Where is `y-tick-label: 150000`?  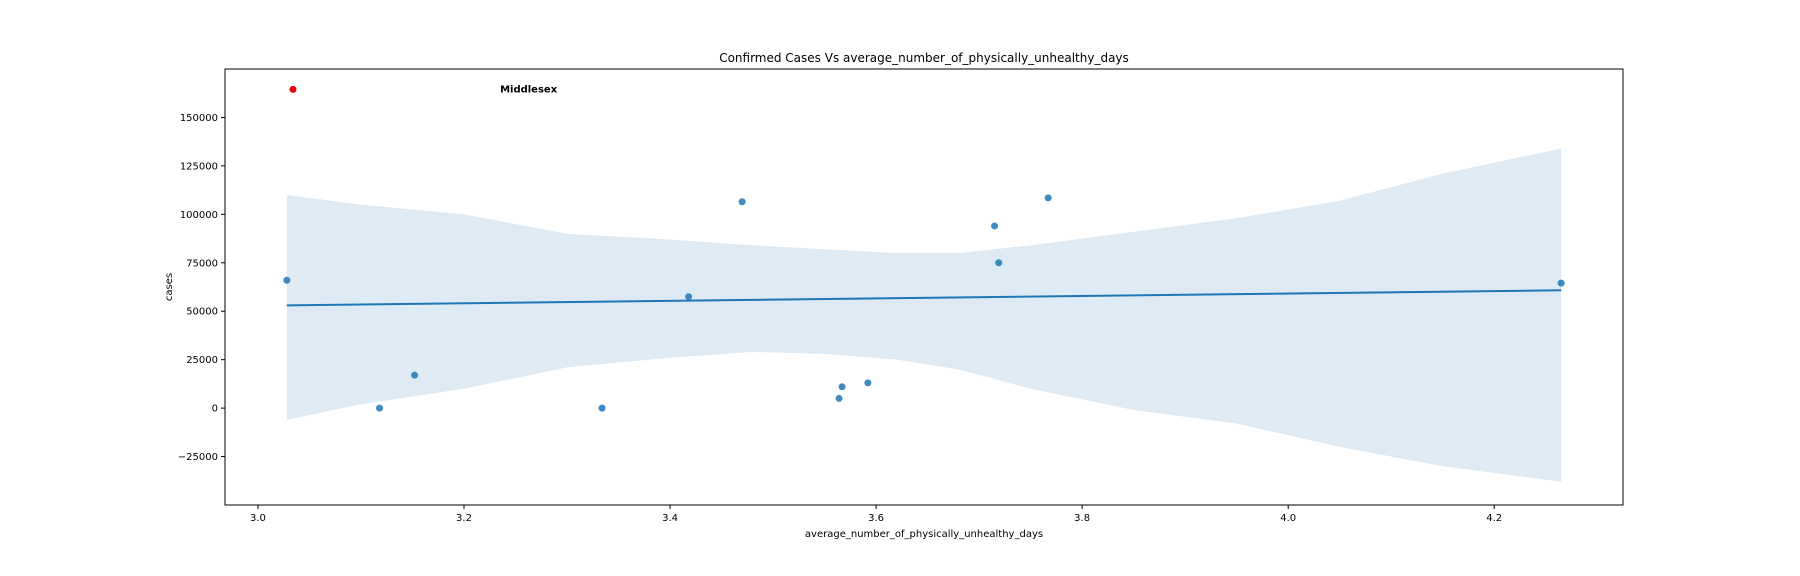
y-tick-label: 150000 is located at coordinates (199, 118).